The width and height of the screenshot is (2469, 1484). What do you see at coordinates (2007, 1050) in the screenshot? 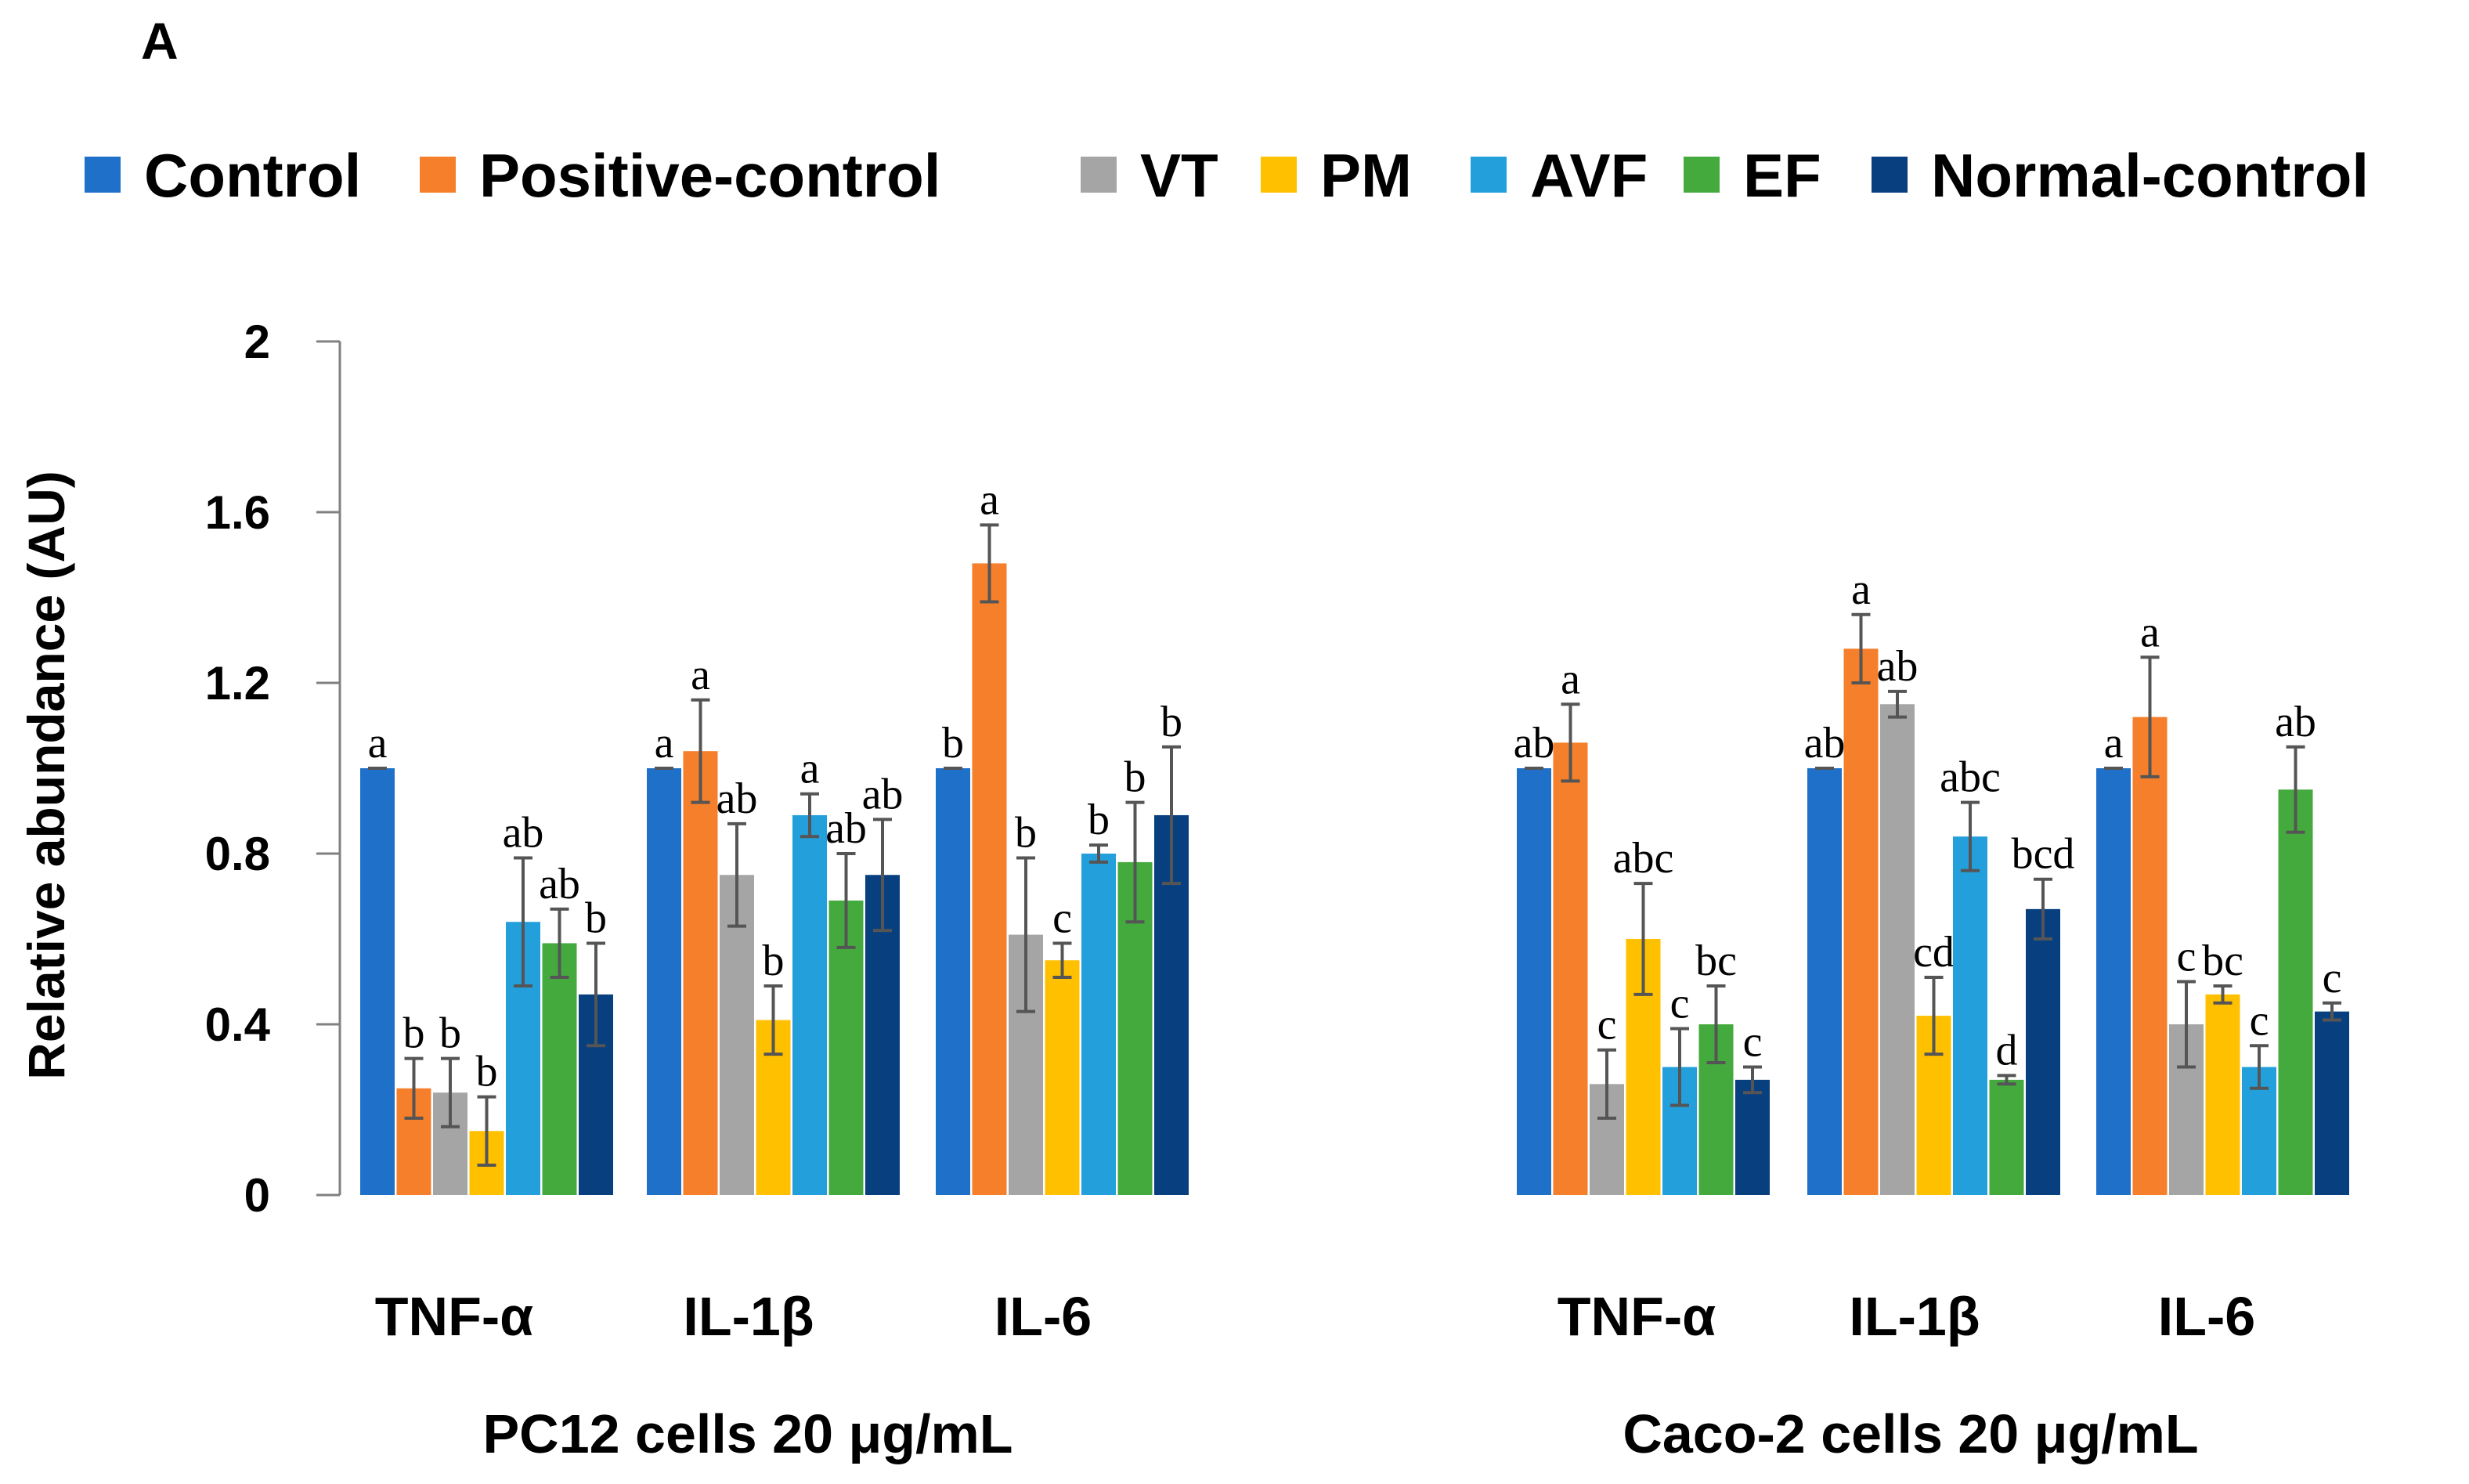
I see `significance-letter: d` at bounding box center [2007, 1050].